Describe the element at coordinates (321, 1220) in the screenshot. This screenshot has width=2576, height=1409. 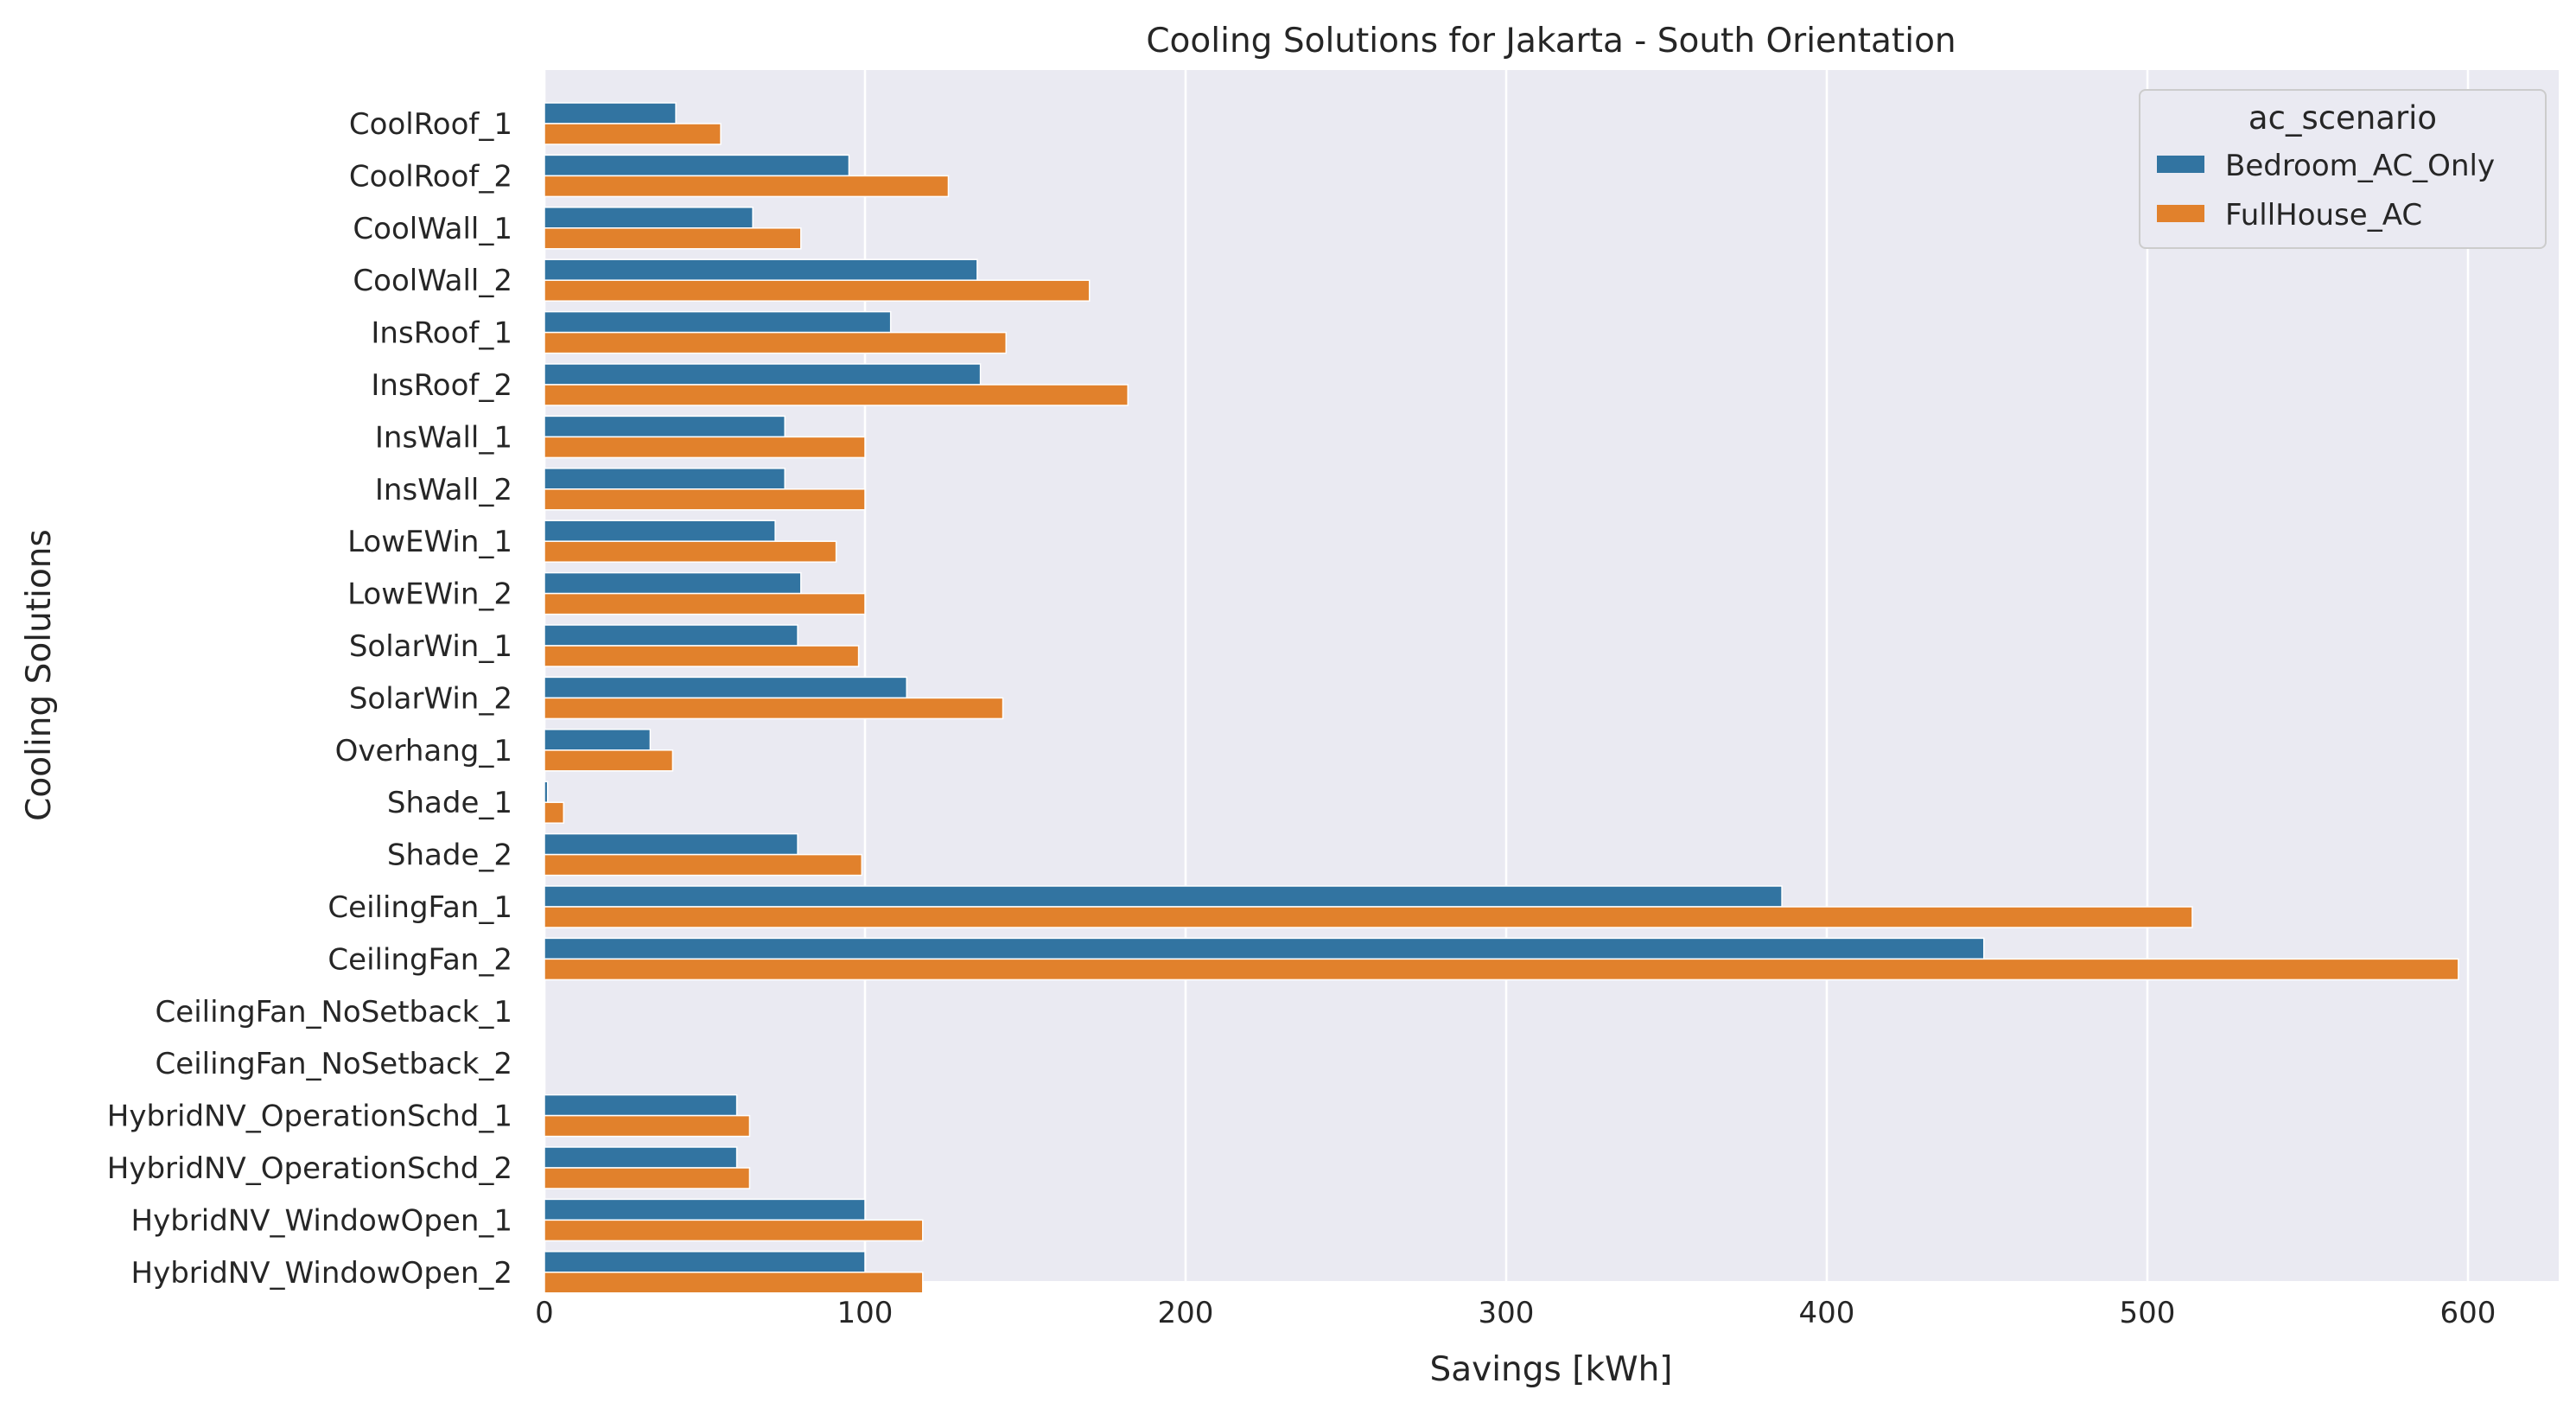
I see `y-tick-label-HybridNV_WindowOpen_1: HybridNV_WindowOpen_1` at that location.